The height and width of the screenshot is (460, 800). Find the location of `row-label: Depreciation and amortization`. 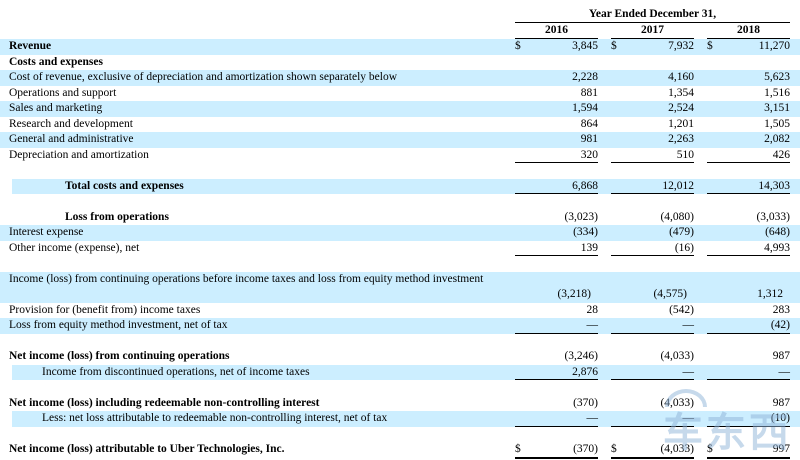

row-label: Depreciation and amortization is located at coordinates (79, 154).